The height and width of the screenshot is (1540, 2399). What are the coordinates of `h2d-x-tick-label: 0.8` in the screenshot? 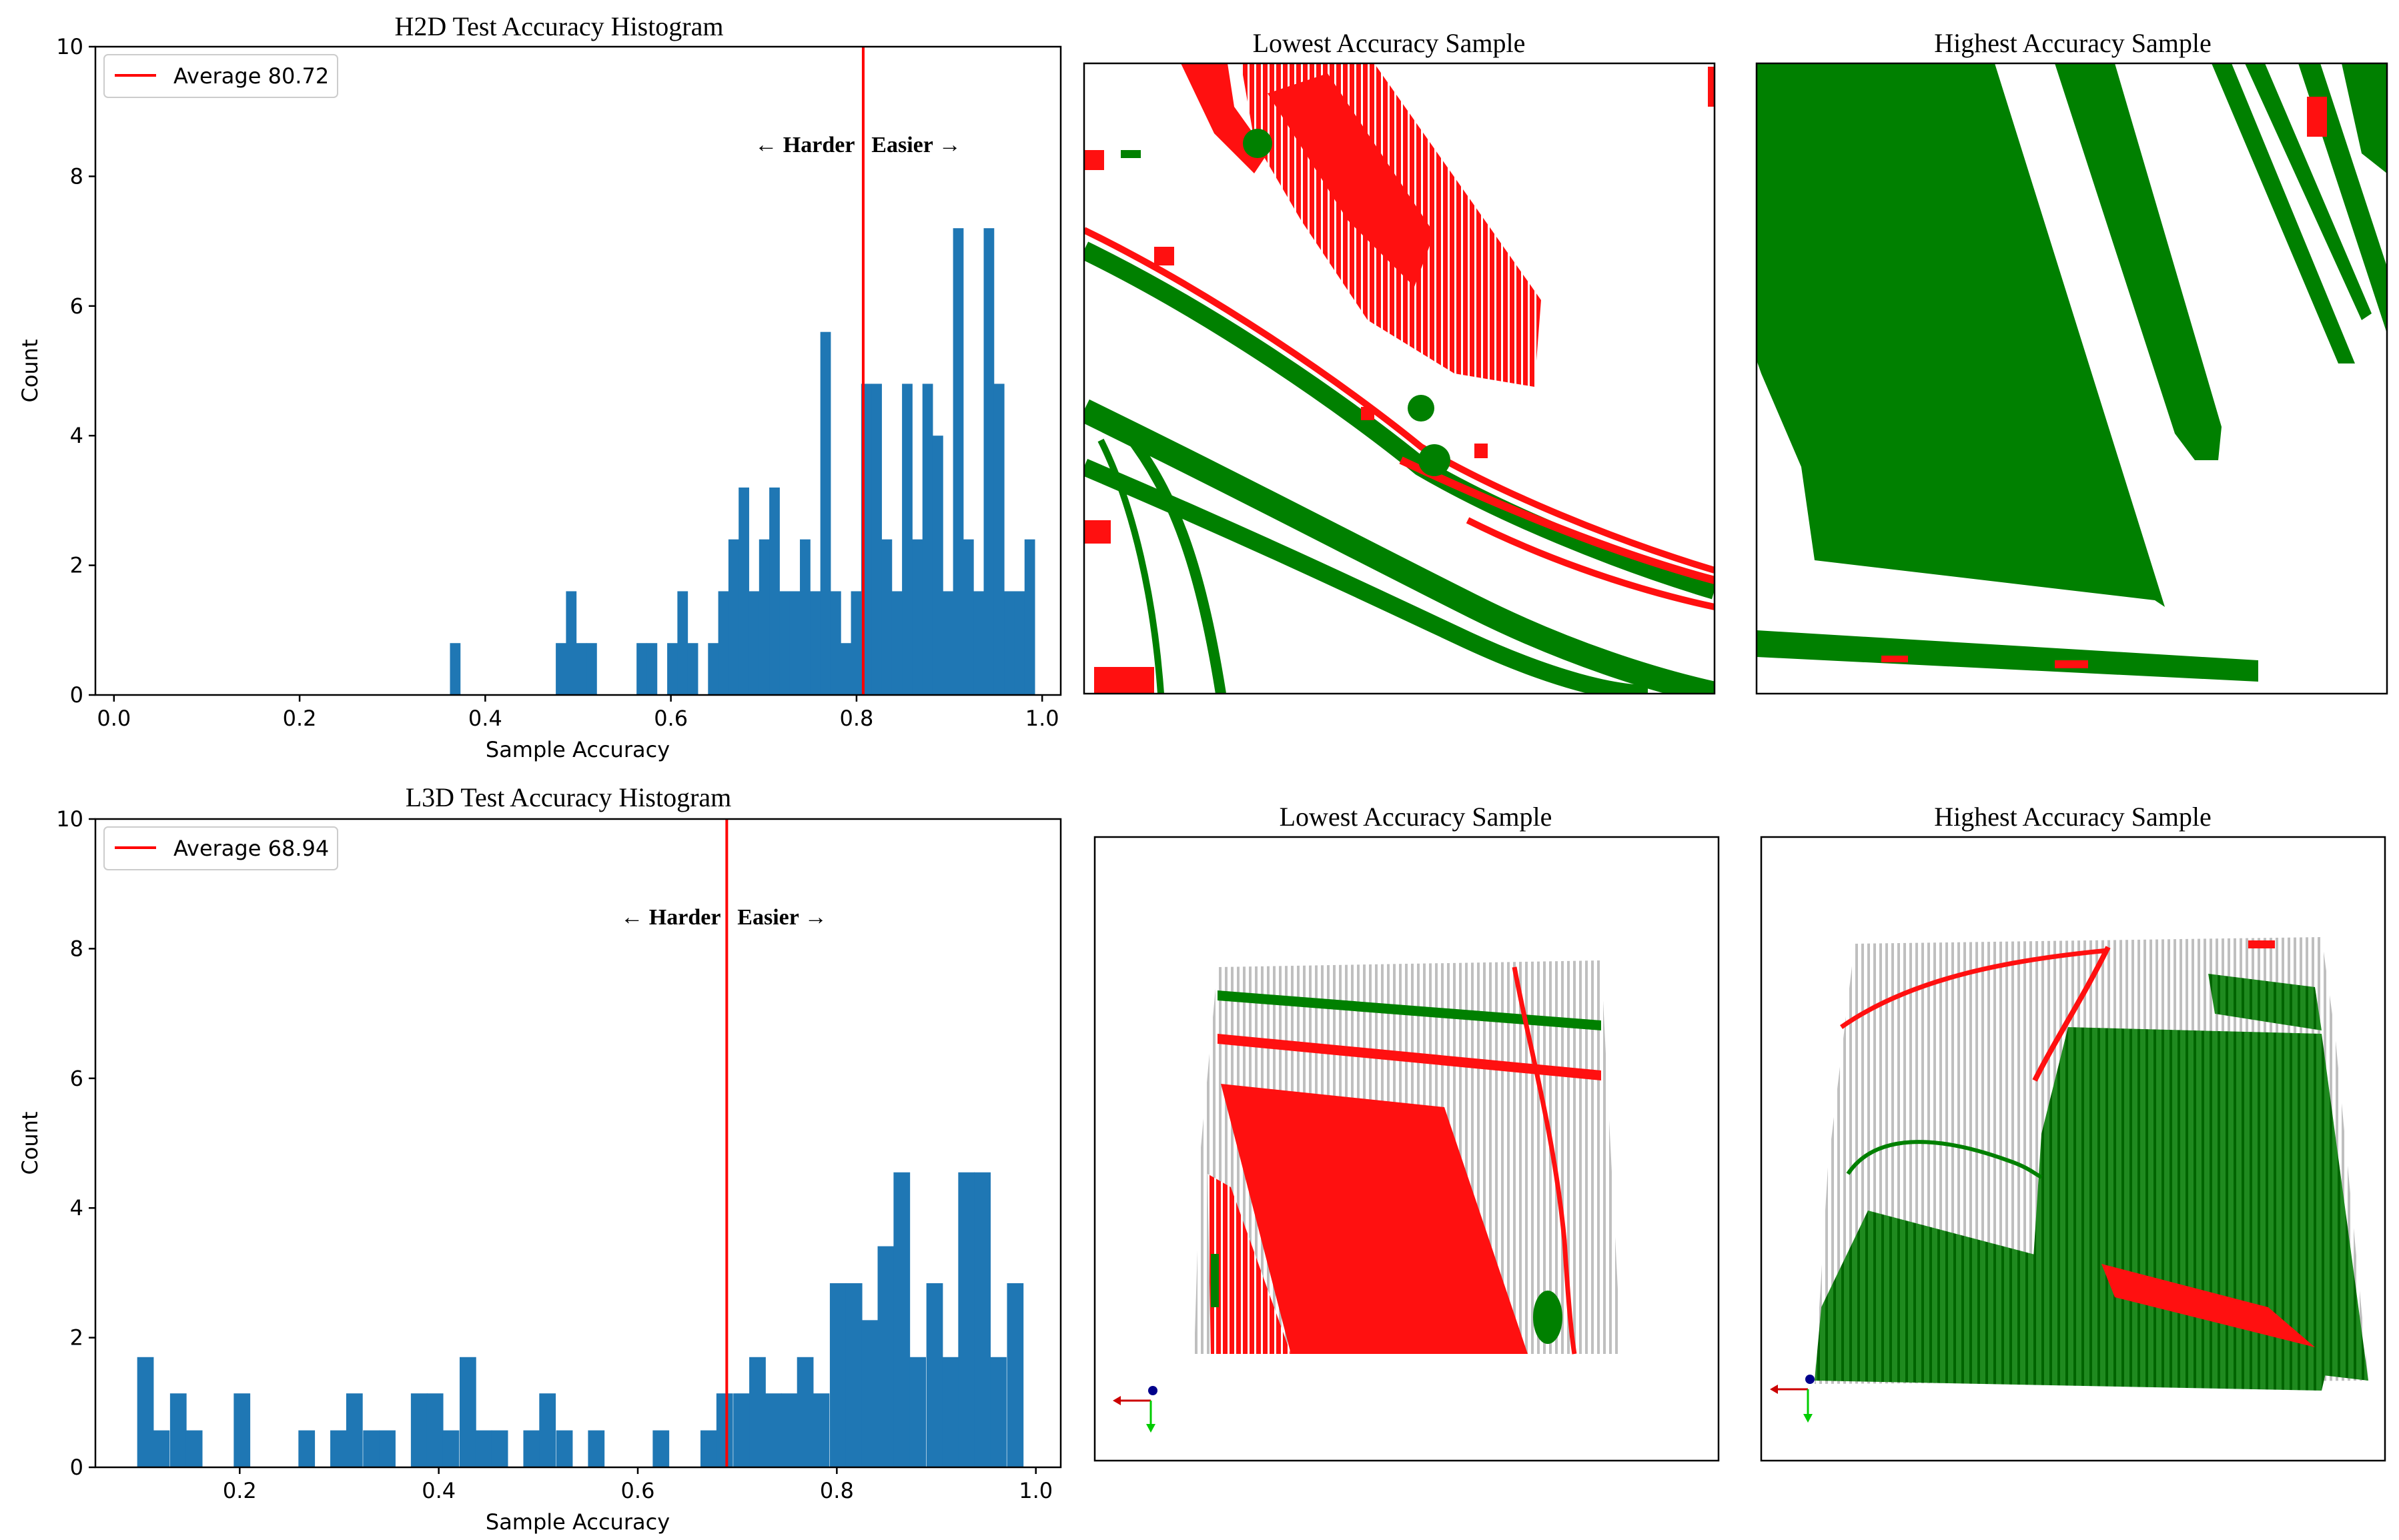 It's located at (856, 719).